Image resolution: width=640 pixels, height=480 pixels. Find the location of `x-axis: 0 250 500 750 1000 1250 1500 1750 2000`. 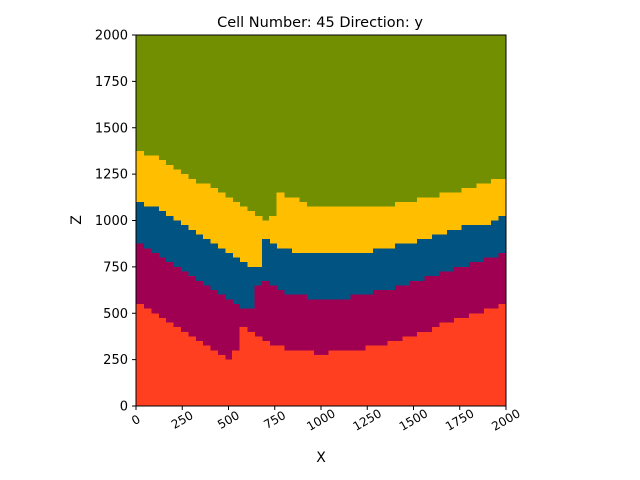

x-axis: 0 250 500 750 1000 1250 1500 1750 2000 is located at coordinates (326, 420).